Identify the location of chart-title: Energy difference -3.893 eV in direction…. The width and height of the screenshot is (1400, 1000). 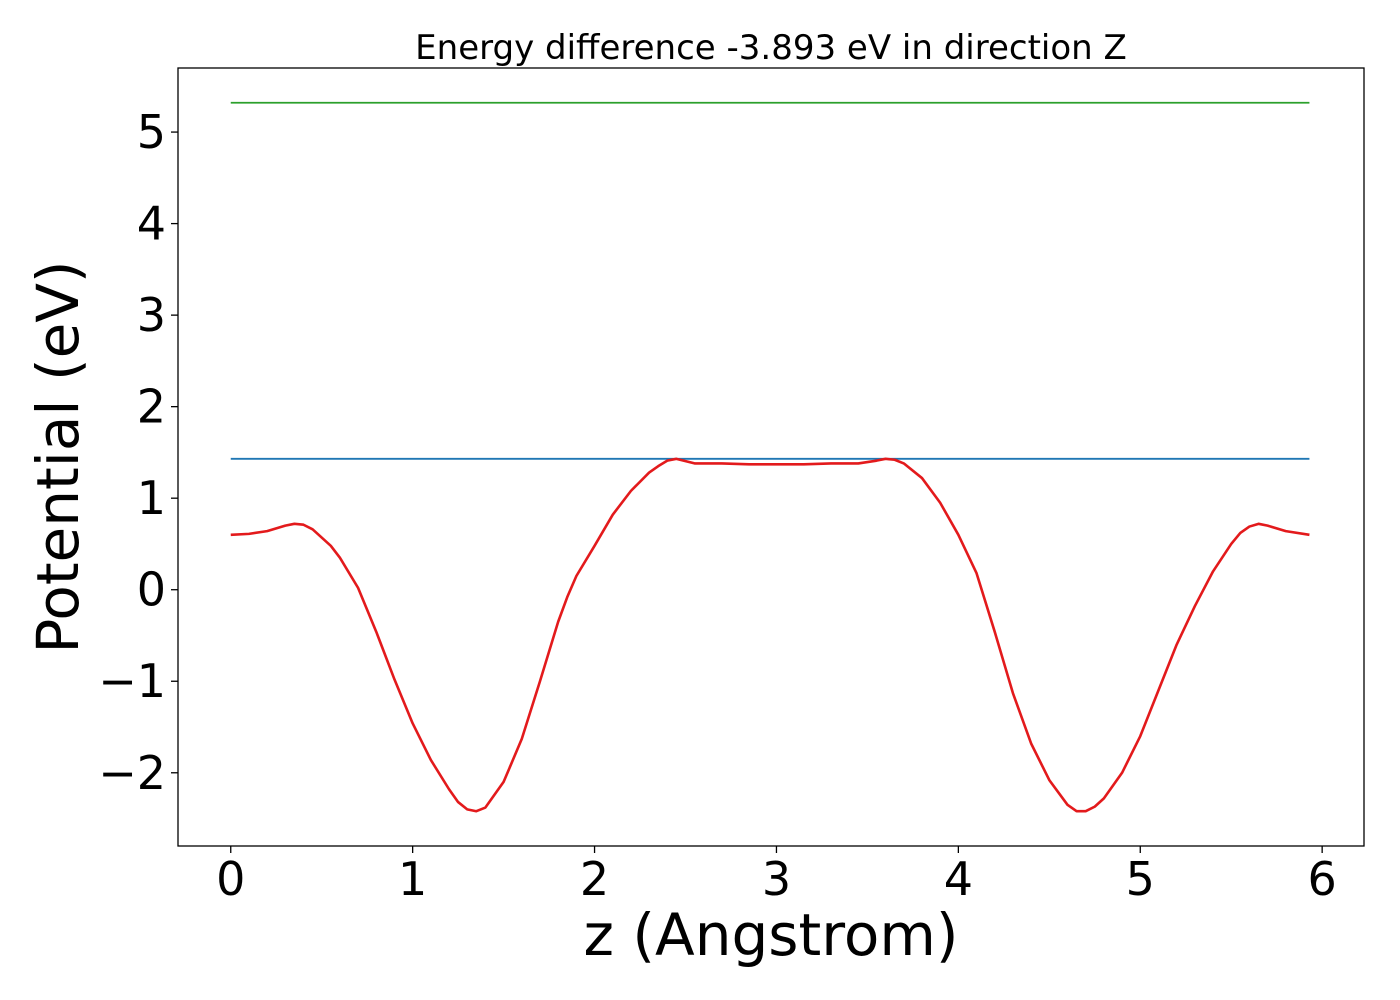
(771, 48).